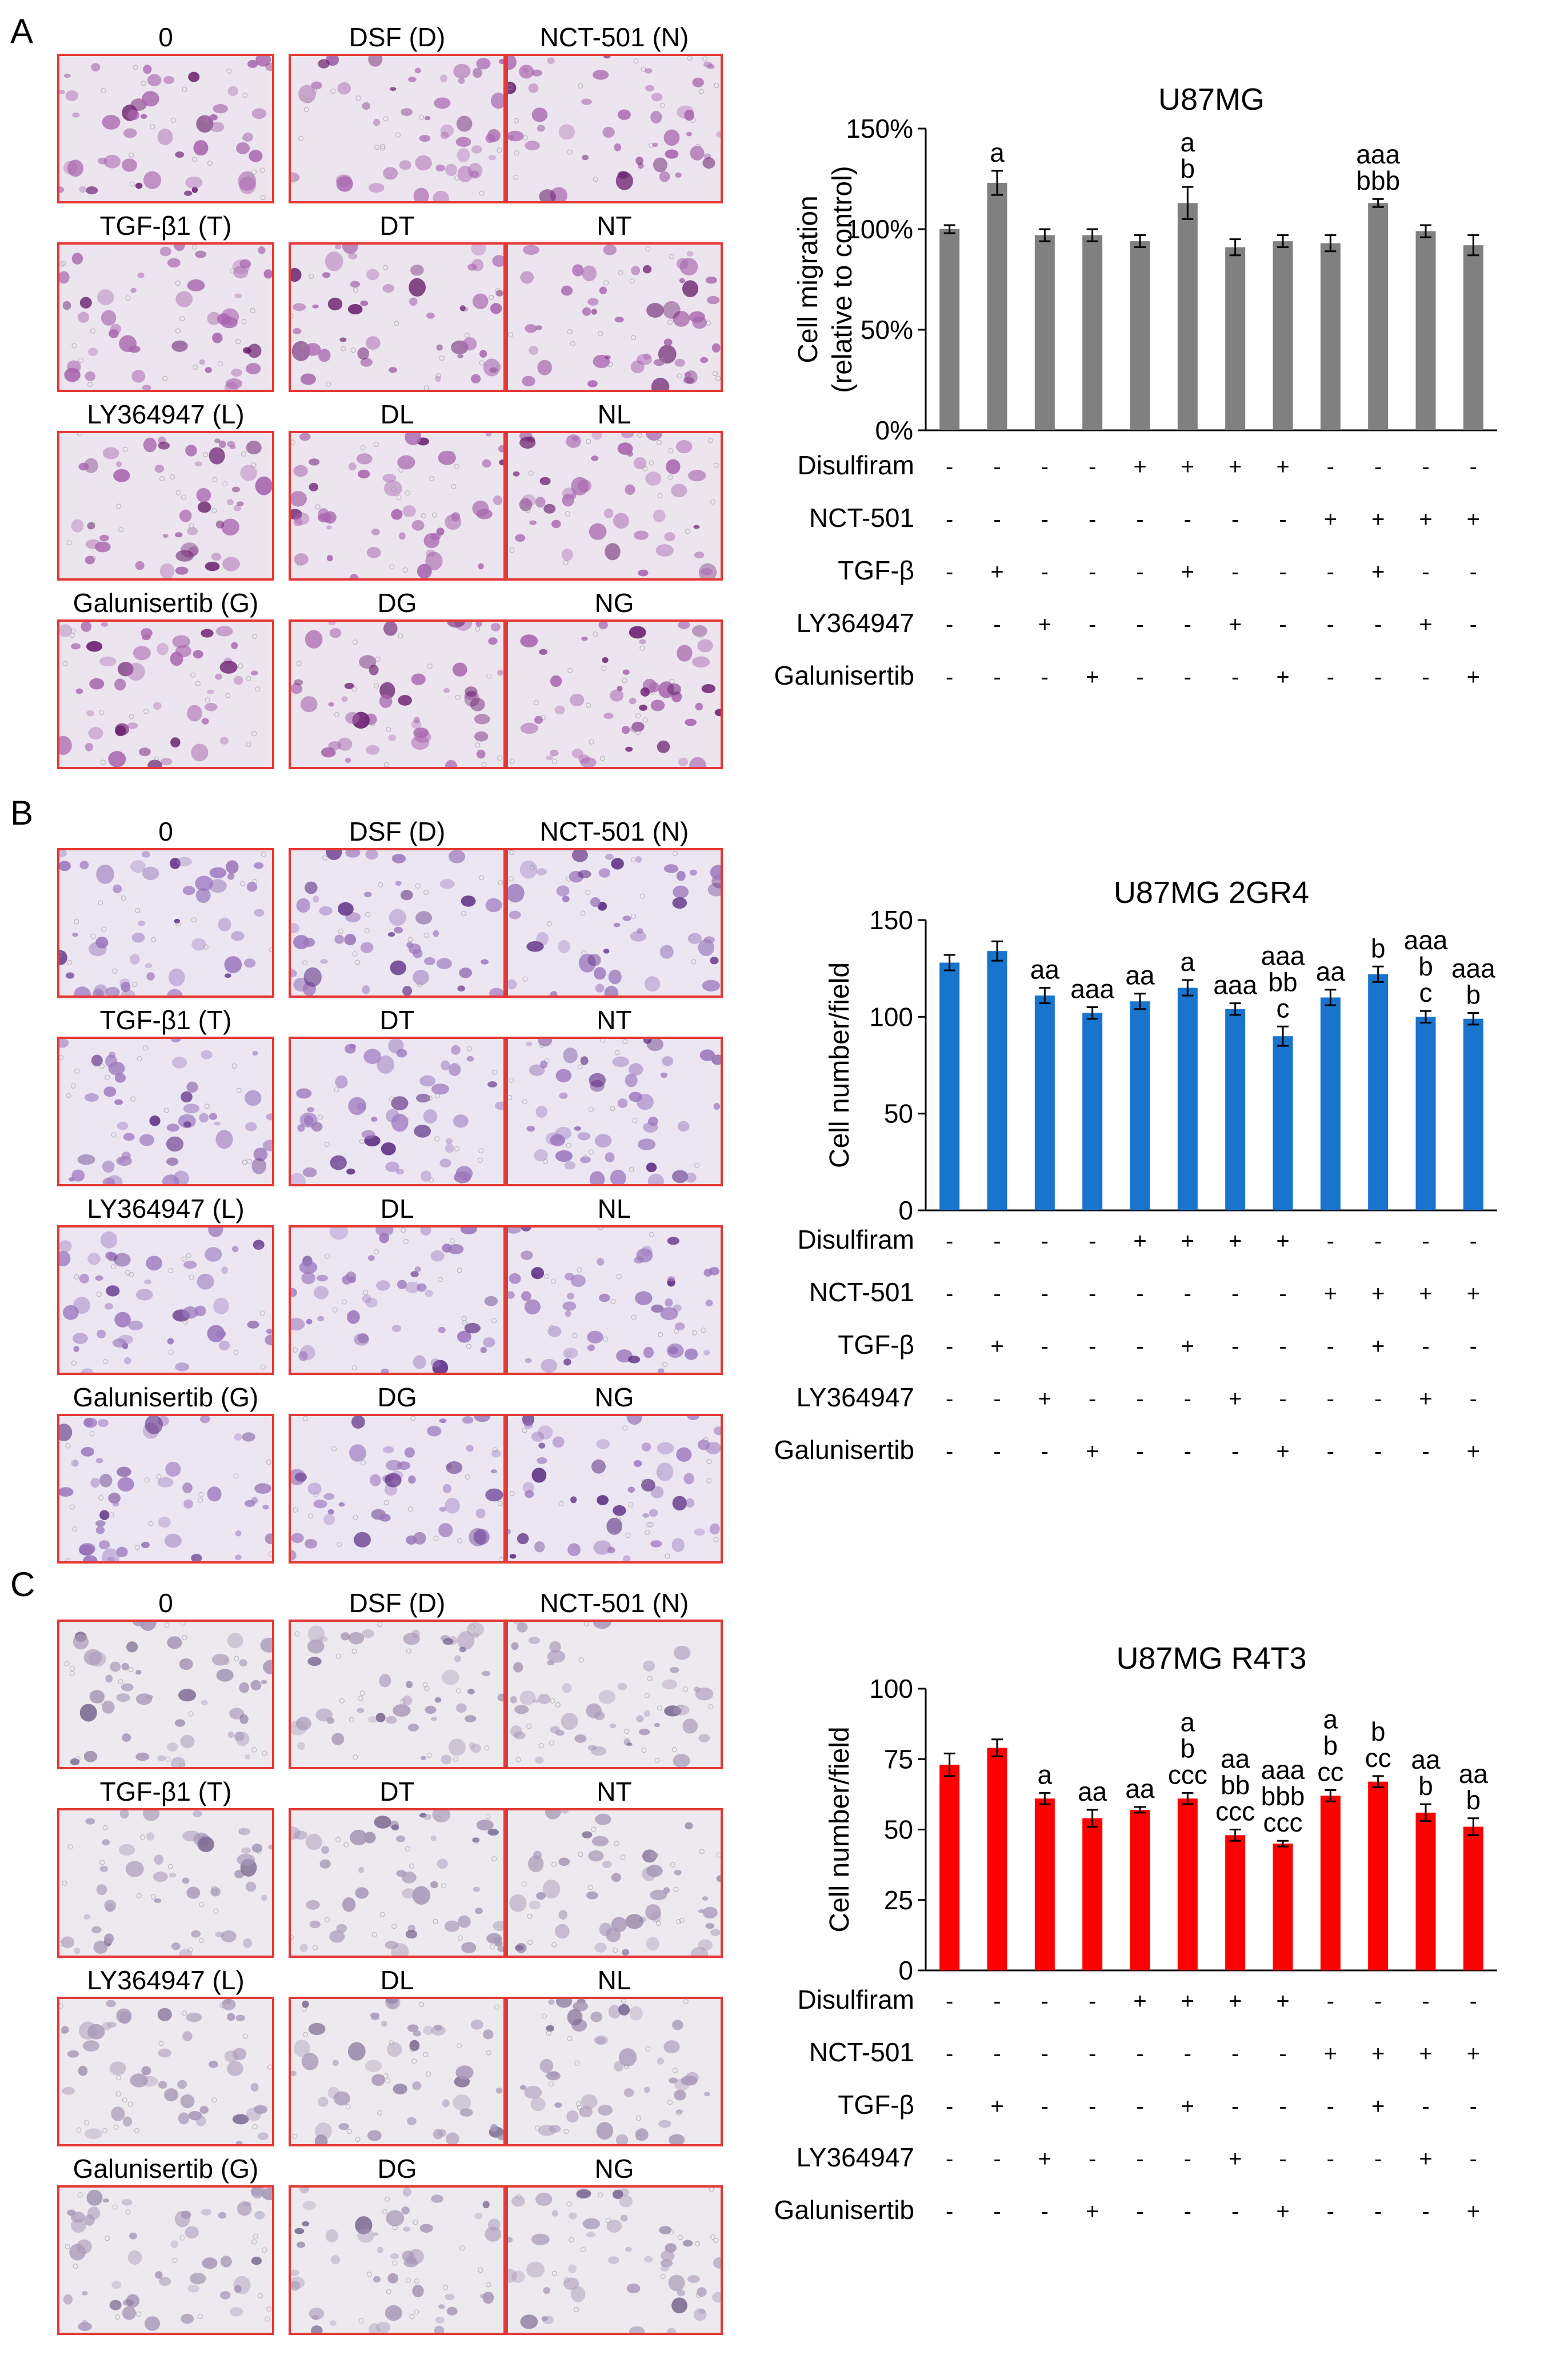 The width and height of the screenshot is (1568, 2367). I want to click on treatment-row-label: LY364947, so click(855, 2157).